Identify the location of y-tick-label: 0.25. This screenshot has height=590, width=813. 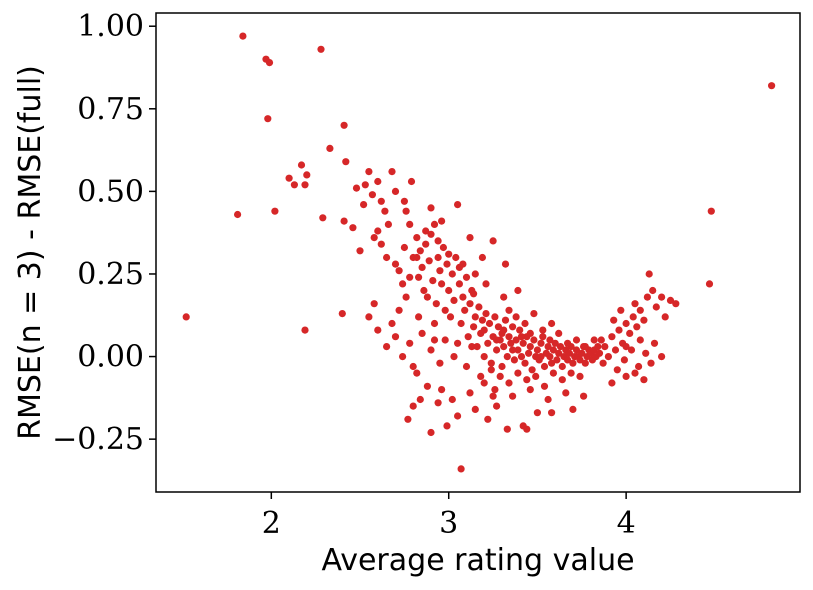
(110, 274).